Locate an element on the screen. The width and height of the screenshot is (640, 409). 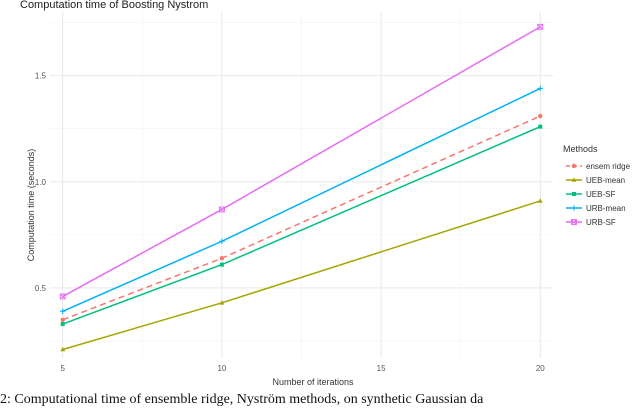
y-ticks: 0.5 1.0 1.5 is located at coordinates (41, 182).